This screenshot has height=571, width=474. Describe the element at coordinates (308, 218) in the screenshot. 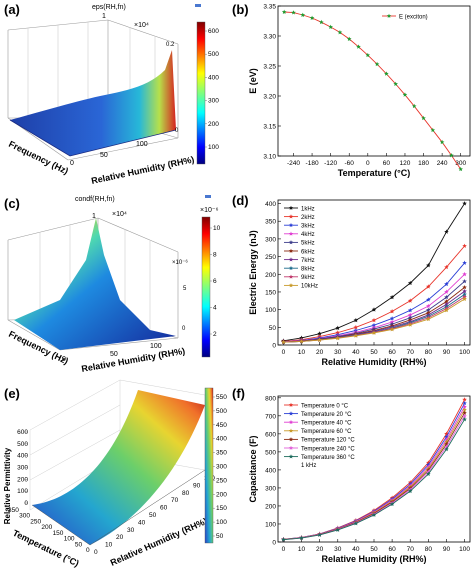

I see `legend-entry: 2kHz` at that location.